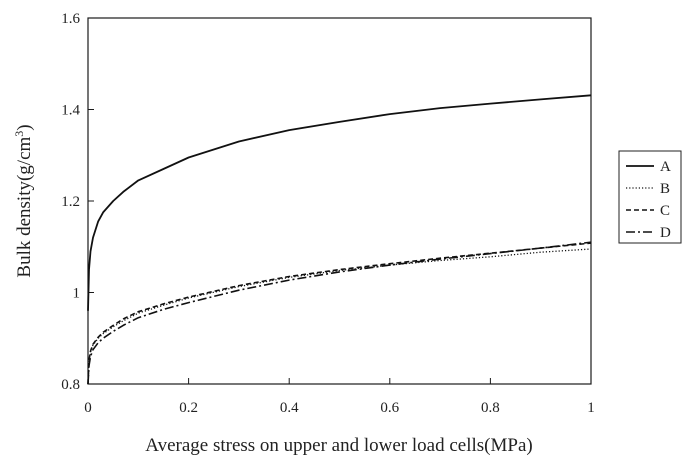 The width and height of the screenshot is (700, 471). Describe the element at coordinates (665, 167) in the screenshot. I see `legend-label-a: A` at that location.